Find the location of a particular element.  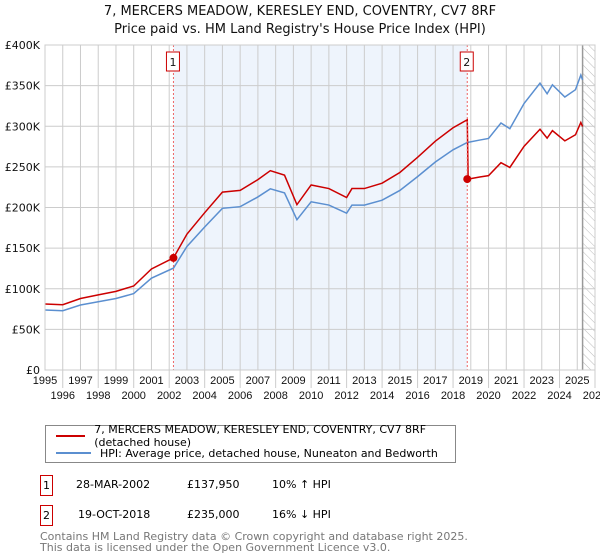

x-tick-label: 2008 is located at coordinates (275, 396).